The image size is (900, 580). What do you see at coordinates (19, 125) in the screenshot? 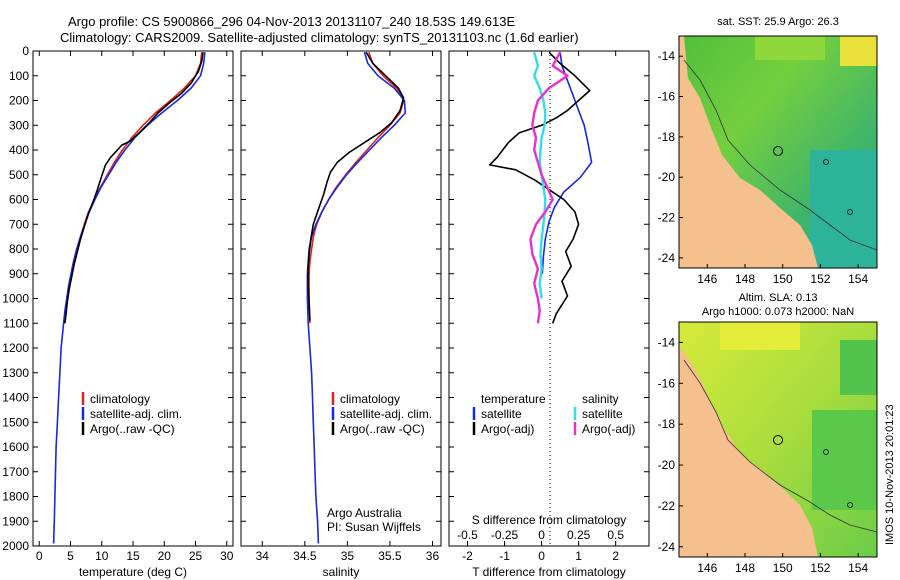
I see `depth-tick-label: 300` at bounding box center [19, 125].